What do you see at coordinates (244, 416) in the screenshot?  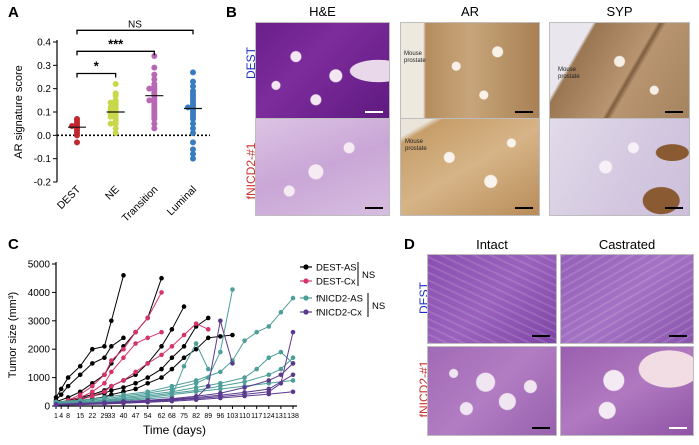 I see `x-tick-label: 110` at bounding box center [244, 416].